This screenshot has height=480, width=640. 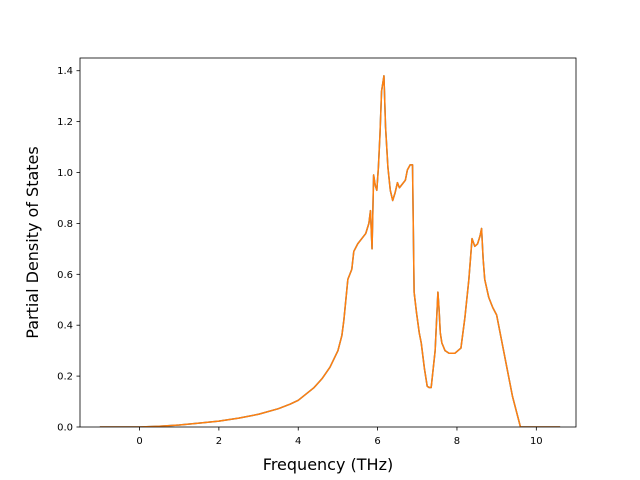 What do you see at coordinates (139, 441) in the screenshot?
I see `x-tick-label-0: 0` at bounding box center [139, 441].